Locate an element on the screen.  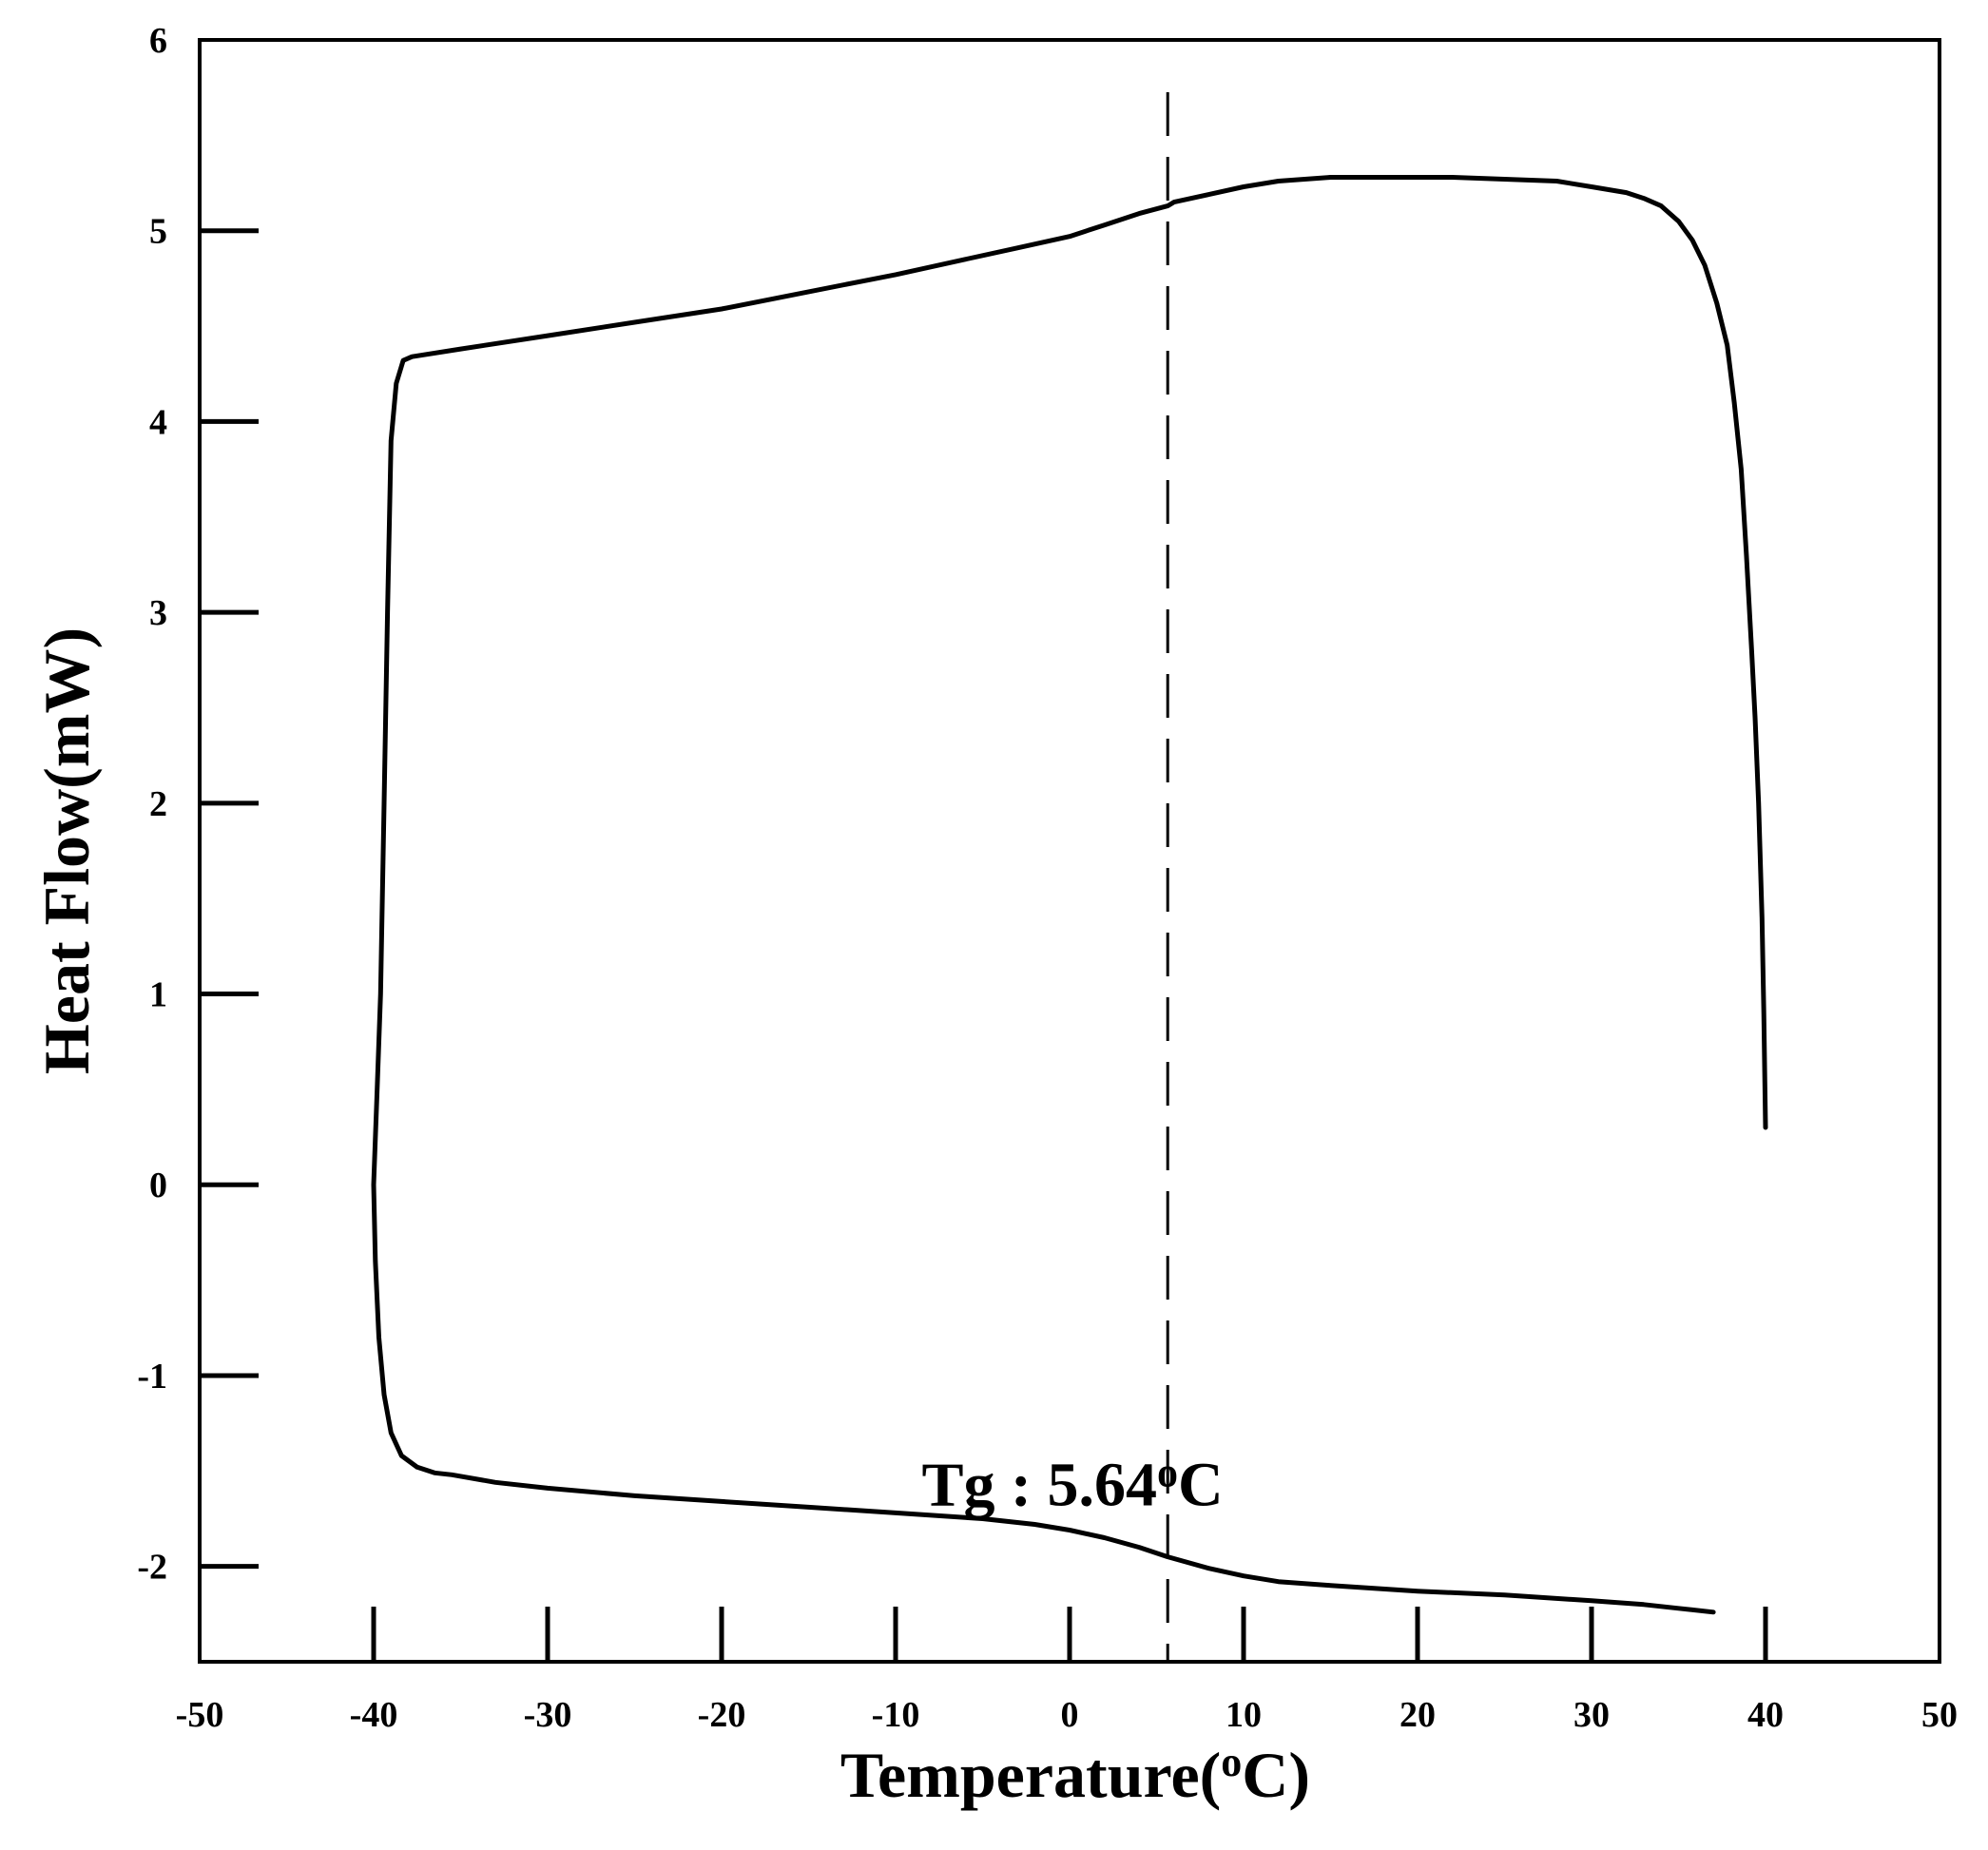
tg-annotation: Tg : 5.64oC is located at coordinates (1072, 1484).